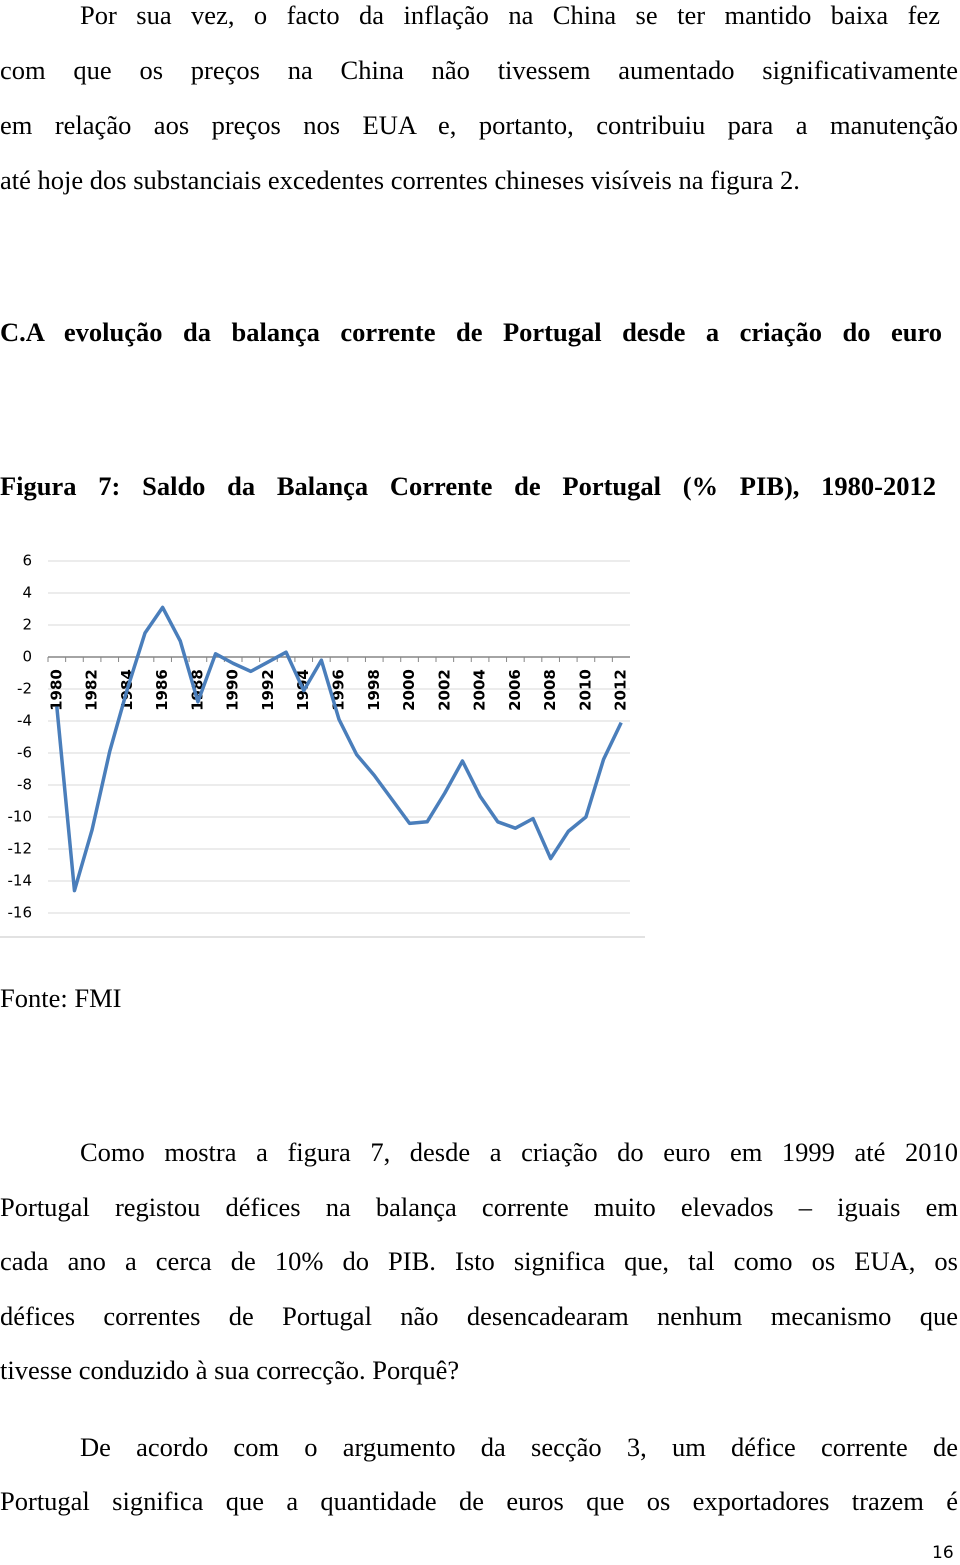 This screenshot has height=1565, width=960. Describe the element at coordinates (27, 657) in the screenshot. I see `y-tick-label: 0` at that location.